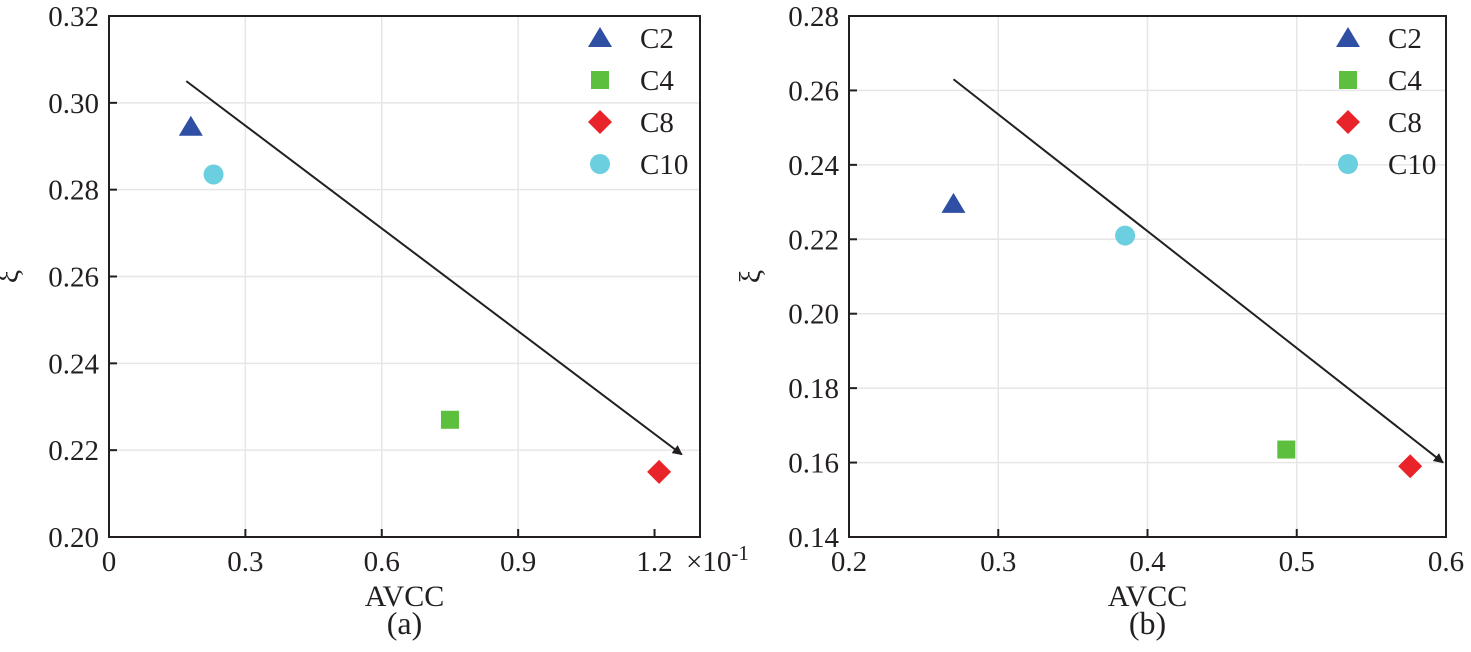  What do you see at coordinates (717, 559) in the screenshot?
I see `x-exponent-label: ×10⁻¹` at bounding box center [717, 559].